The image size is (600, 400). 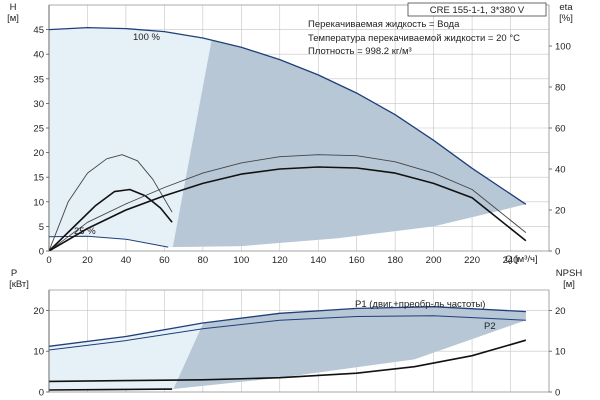 What do you see at coordinates (38, 202) in the screenshot?
I see `top-y-left-tick-label: 10` at bounding box center [38, 202].